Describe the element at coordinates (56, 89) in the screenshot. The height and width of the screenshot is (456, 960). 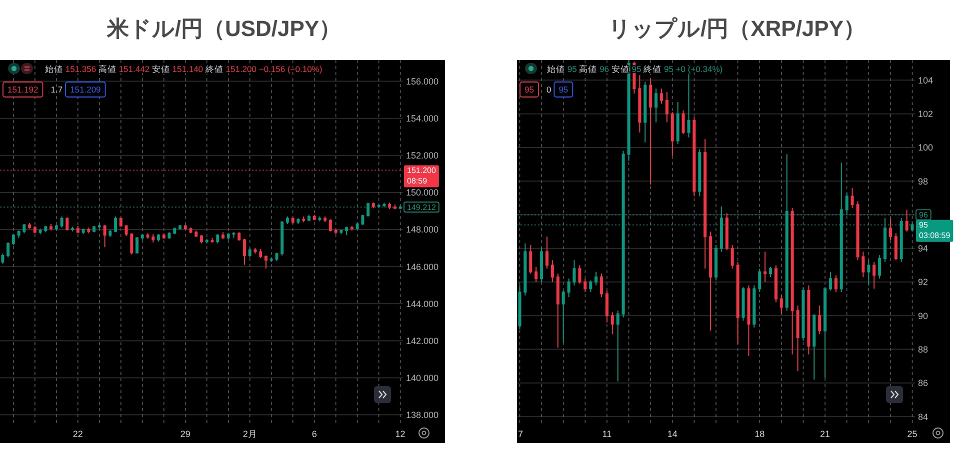
I see `annotation: 1.7` at that location.